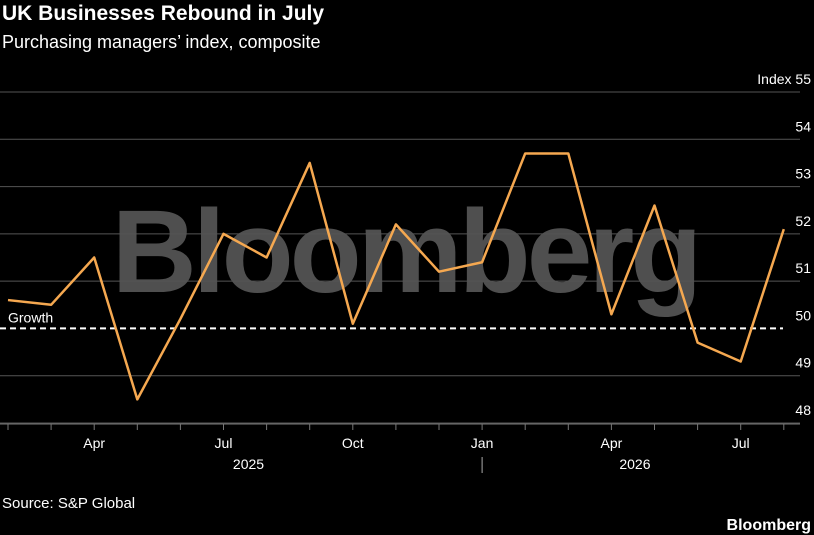 The width and height of the screenshot is (814, 535). What do you see at coordinates (482, 443) in the screenshot?
I see `x-tick-label: Jan` at bounding box center [482, 443].